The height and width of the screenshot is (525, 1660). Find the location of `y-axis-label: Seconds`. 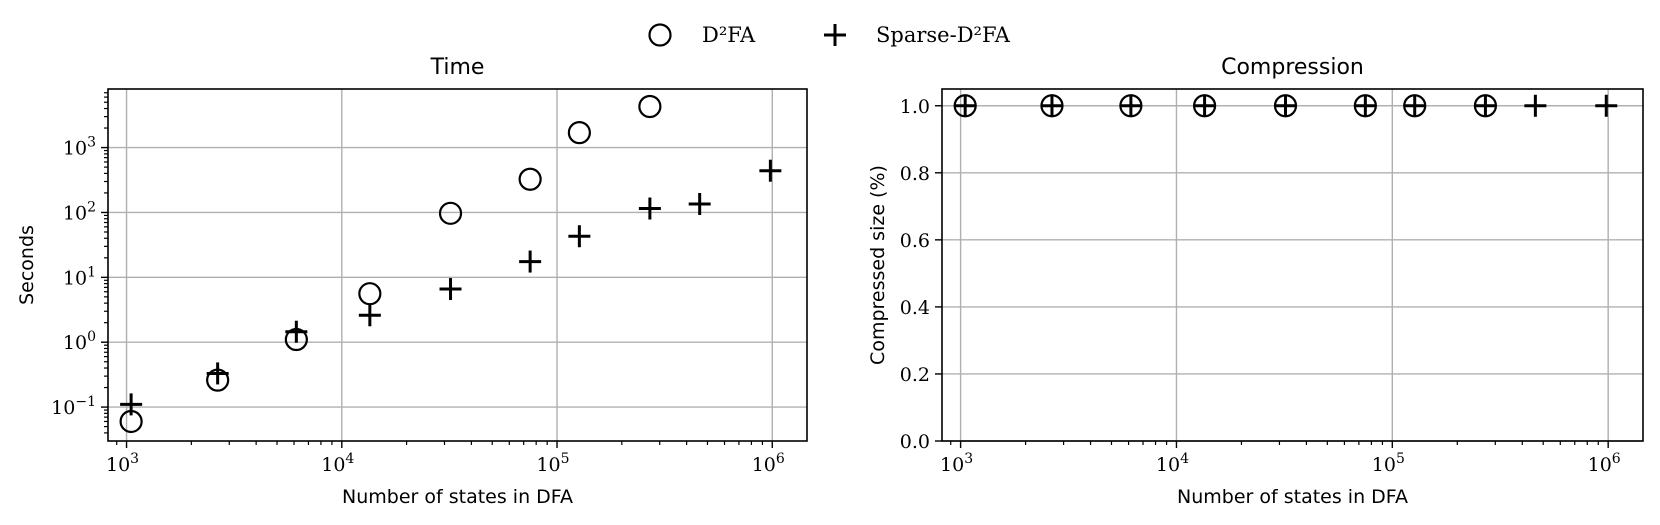

y-axis-label: Seconds is located at coordinates (27, 265).